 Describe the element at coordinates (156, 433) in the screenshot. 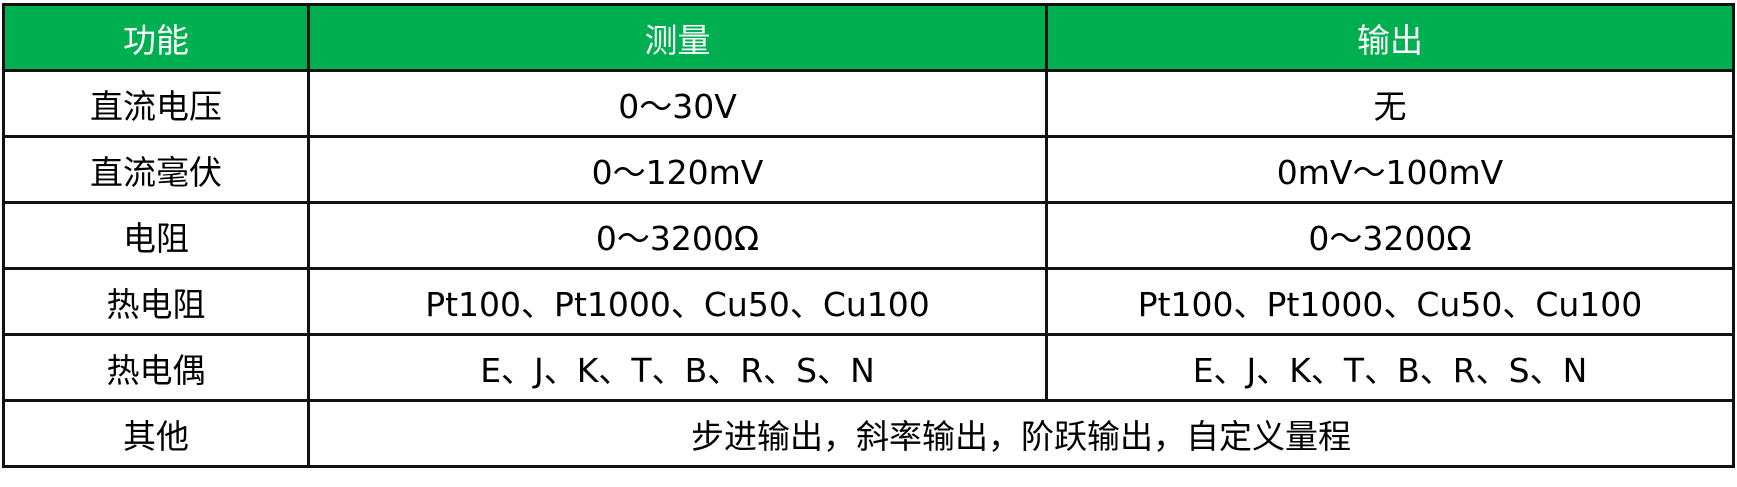

I see `function-cell: 其他` at that location.